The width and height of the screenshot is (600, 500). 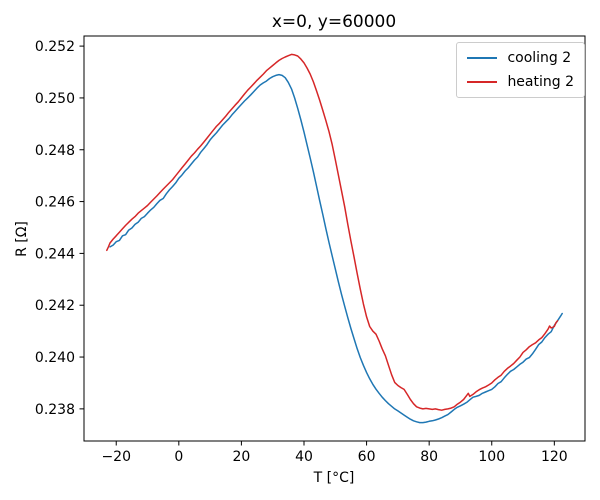 What do you see at coordinates (55, 47) in the screenshot?
I see `y-tick-label: 0.252` at bounding box center [55, 47].